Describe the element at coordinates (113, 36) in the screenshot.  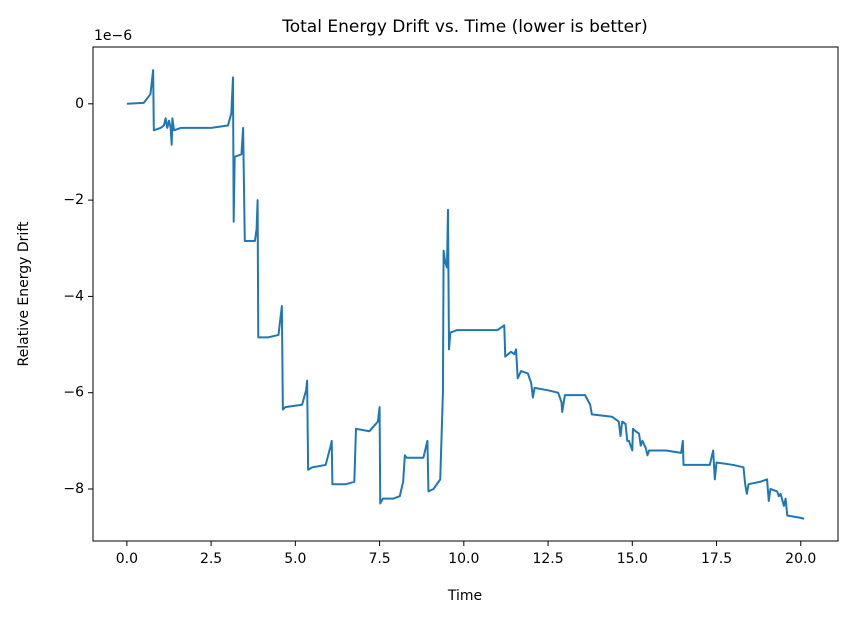
I see `y-offset-label: 1e−6` at that location.